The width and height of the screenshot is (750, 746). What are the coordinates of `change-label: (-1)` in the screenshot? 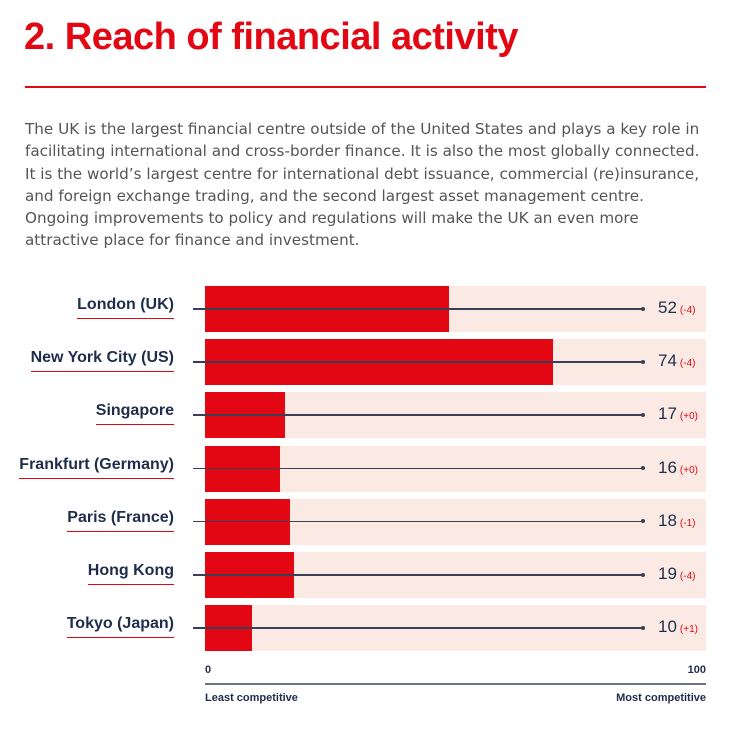 It's located at (687, 523).